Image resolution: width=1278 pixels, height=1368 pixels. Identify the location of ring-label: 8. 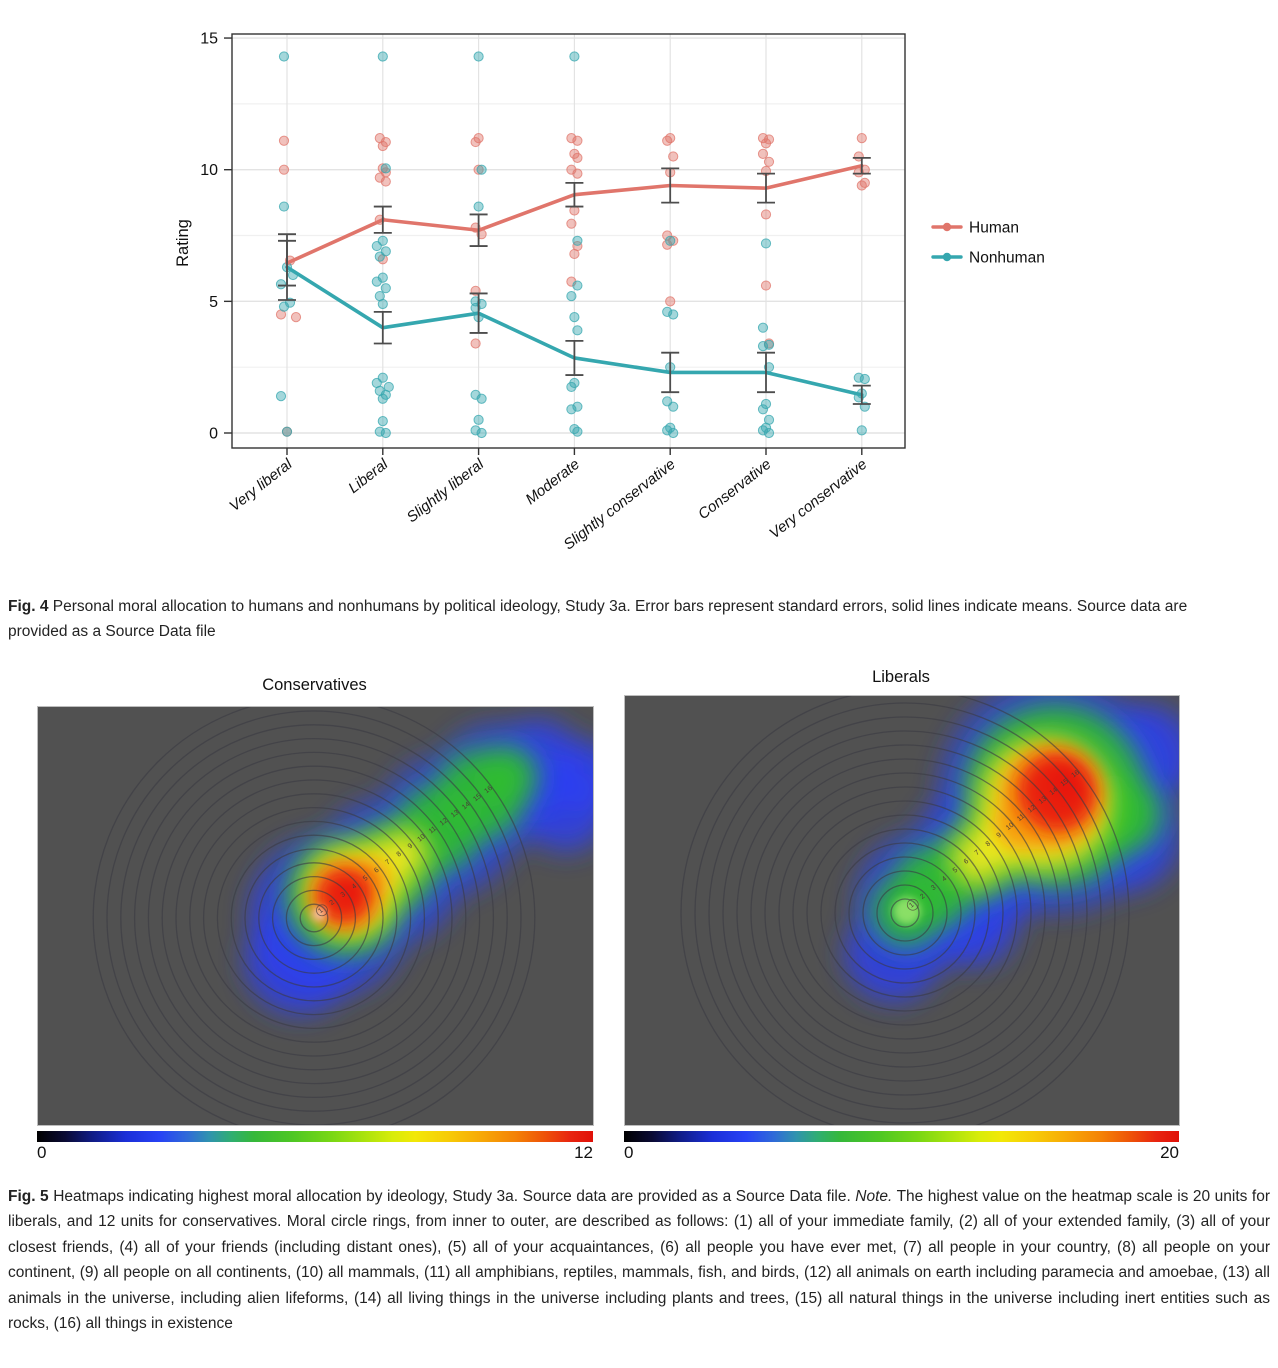
(988, 844).